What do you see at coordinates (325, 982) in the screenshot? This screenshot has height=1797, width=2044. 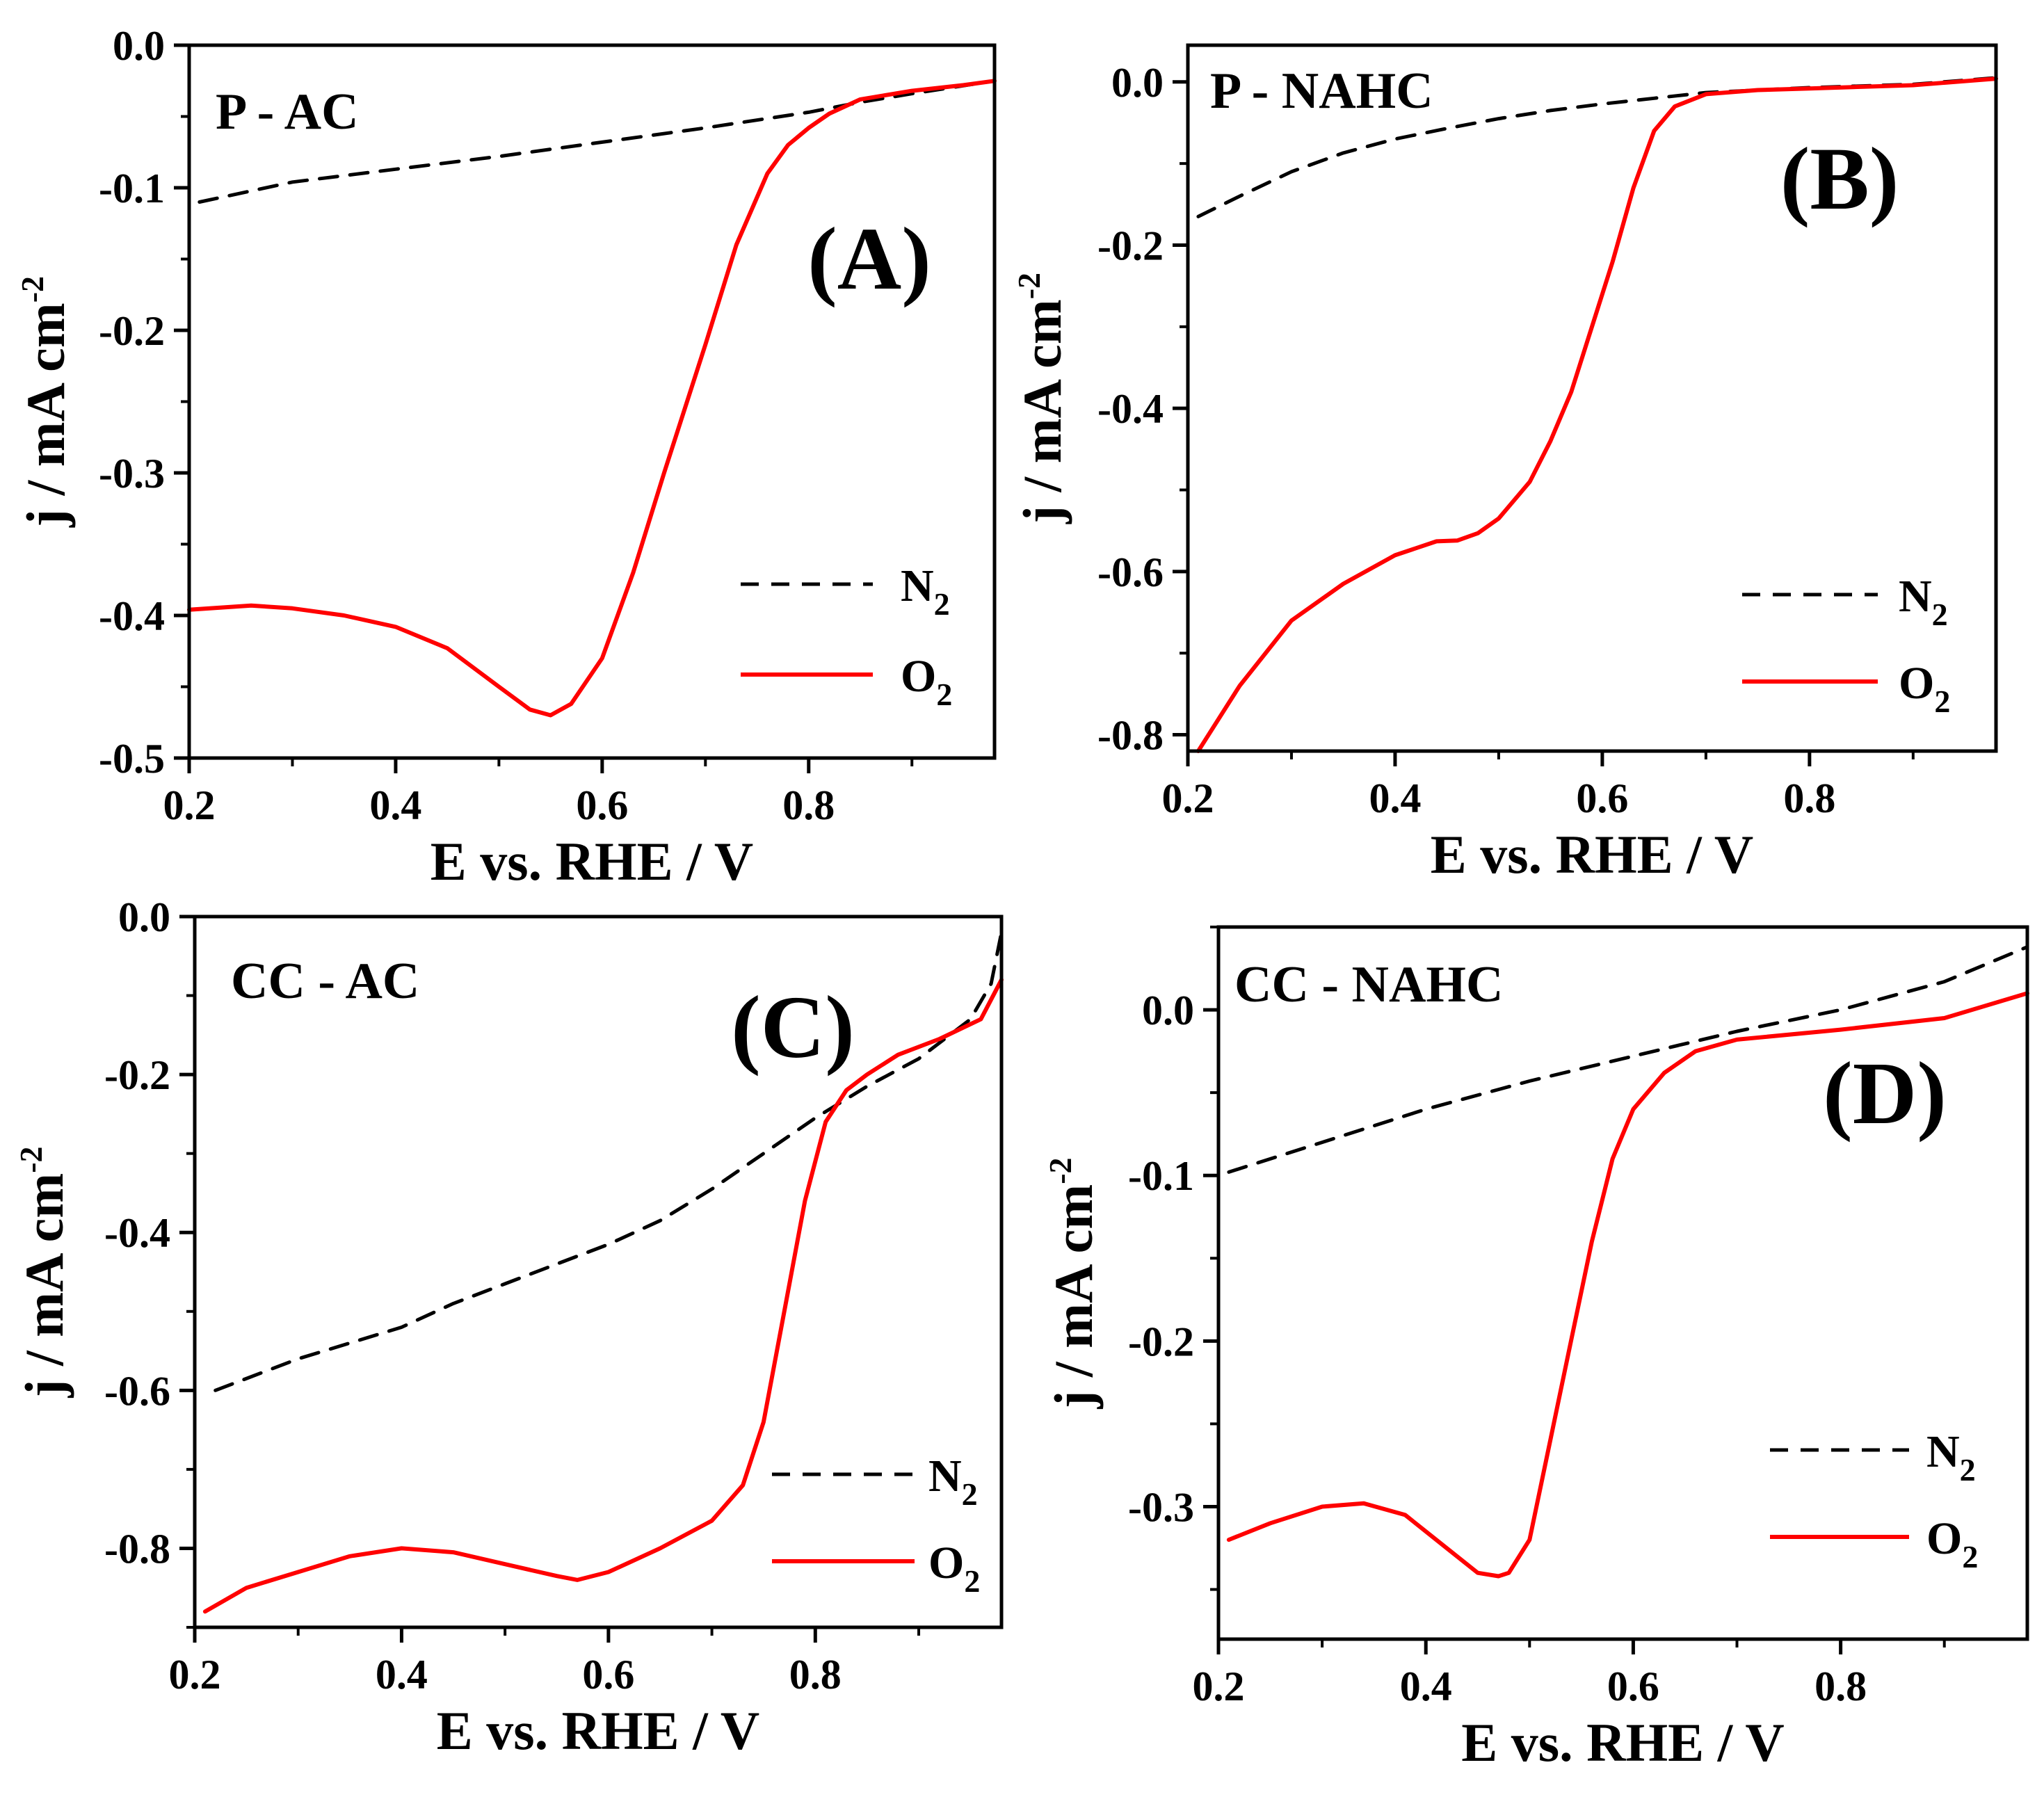 I see `panel-label: CC - AC` at bounding box center [325, 982].